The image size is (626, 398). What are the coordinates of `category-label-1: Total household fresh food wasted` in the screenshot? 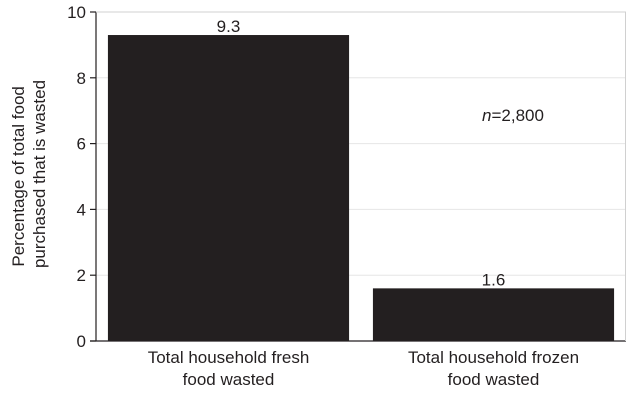 It's located at (229, 368).